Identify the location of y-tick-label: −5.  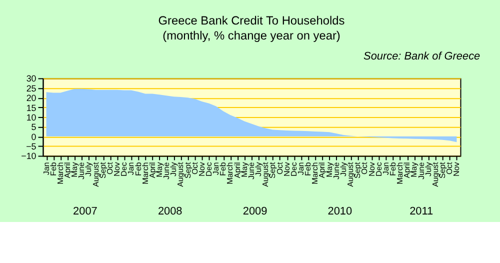
(31, 147).